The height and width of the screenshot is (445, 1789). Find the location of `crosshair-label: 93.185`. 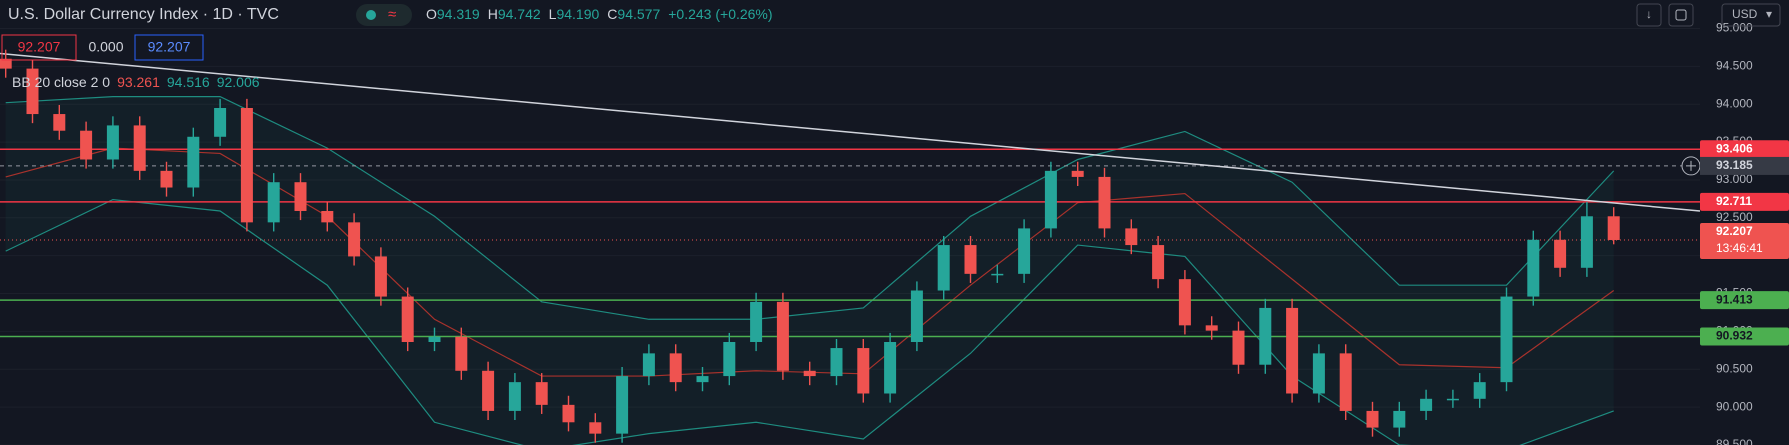

crosshair-label: 93.185 is located at coordinates (1734, 165).